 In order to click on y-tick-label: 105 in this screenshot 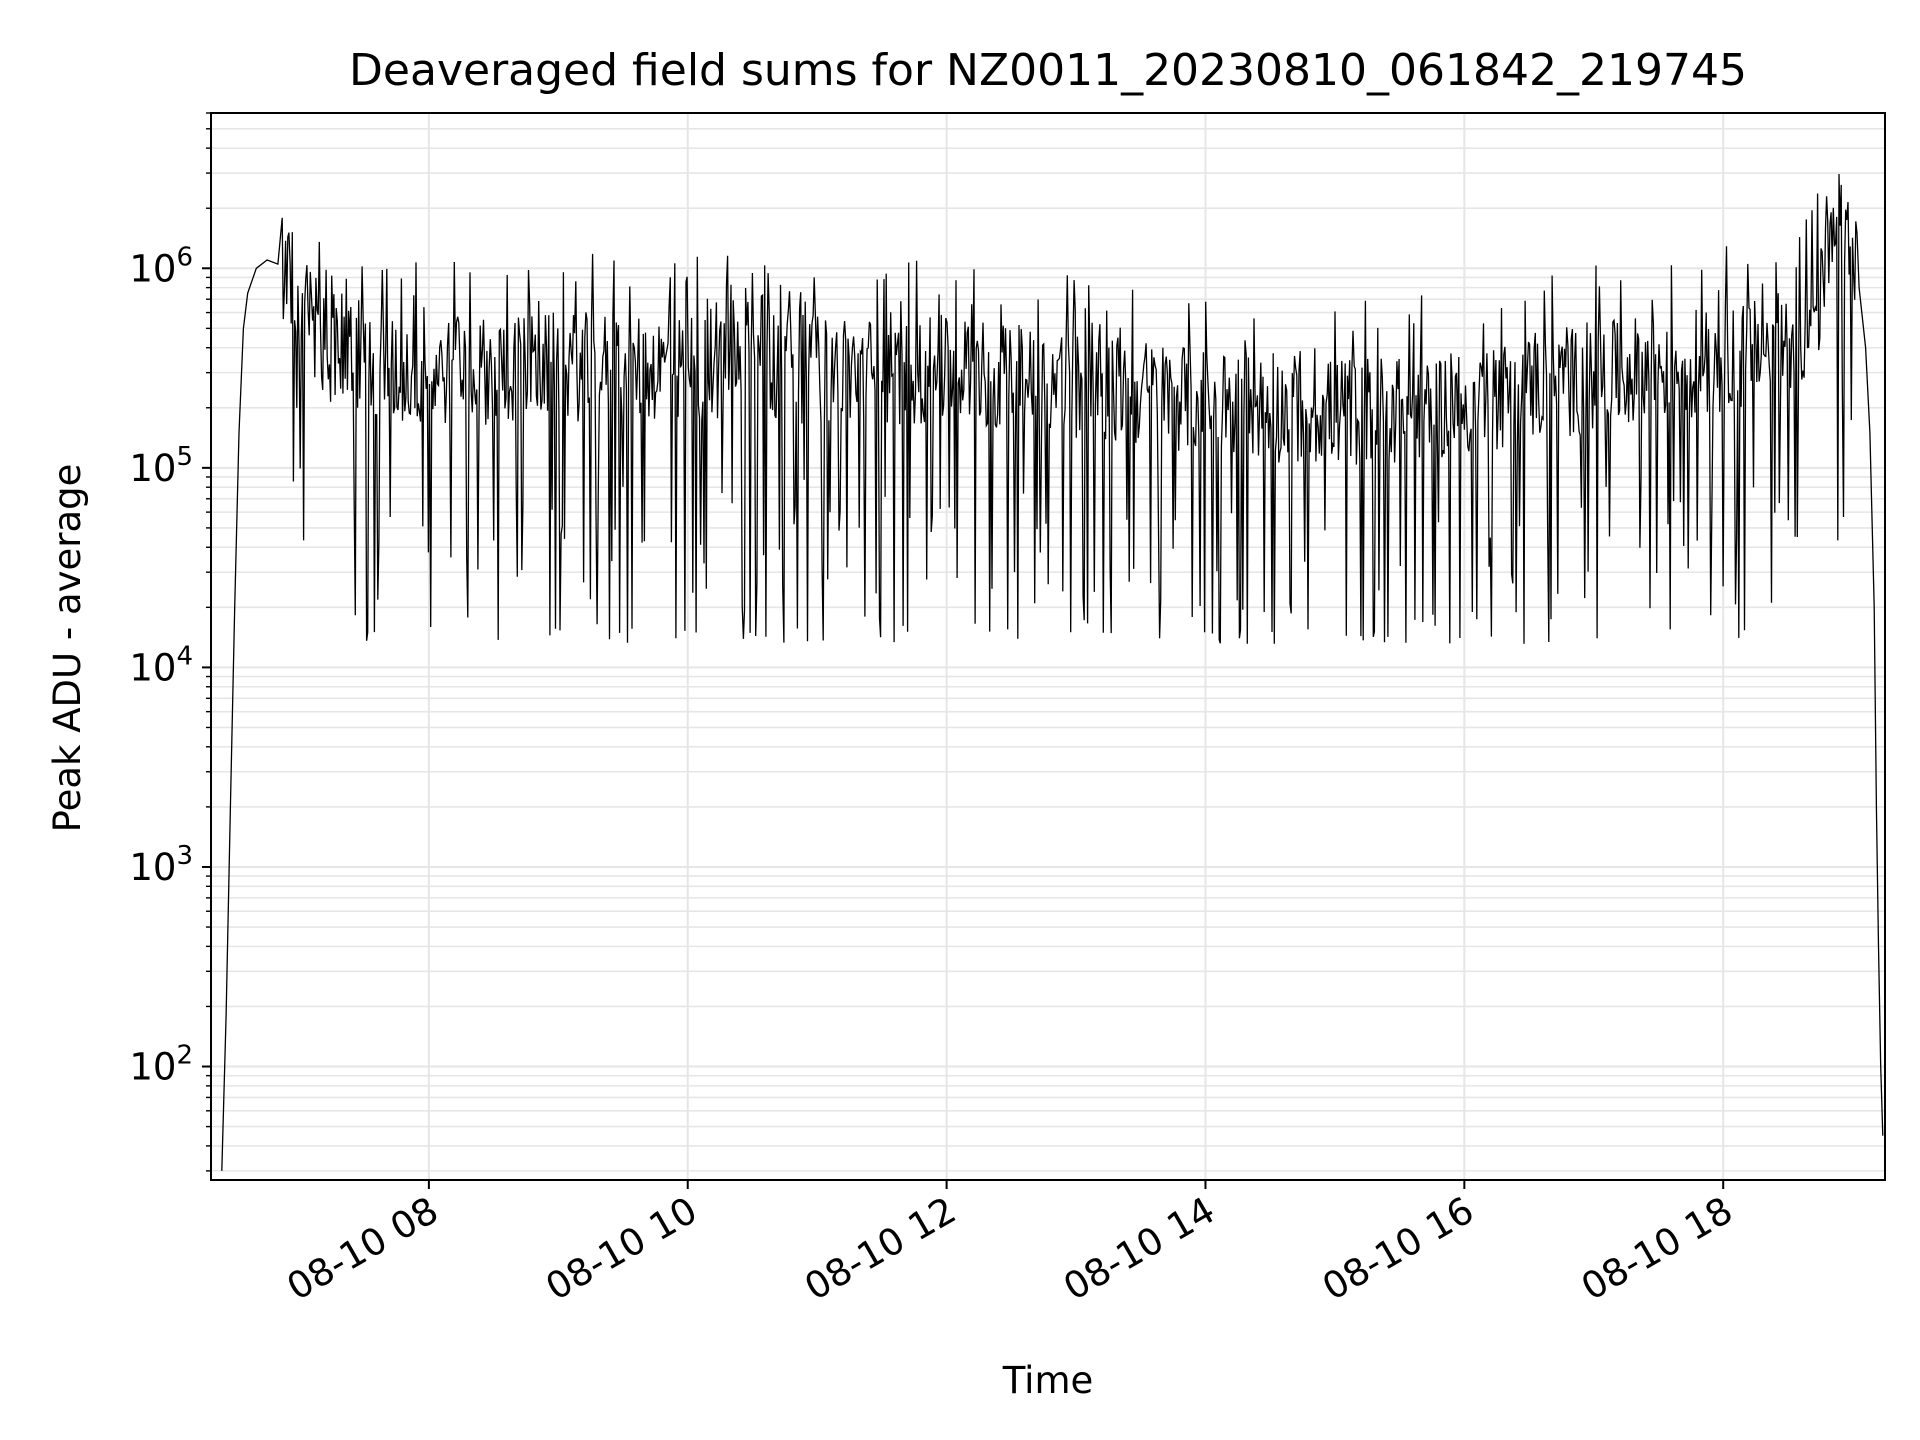, I will do `click(161, 466)`.